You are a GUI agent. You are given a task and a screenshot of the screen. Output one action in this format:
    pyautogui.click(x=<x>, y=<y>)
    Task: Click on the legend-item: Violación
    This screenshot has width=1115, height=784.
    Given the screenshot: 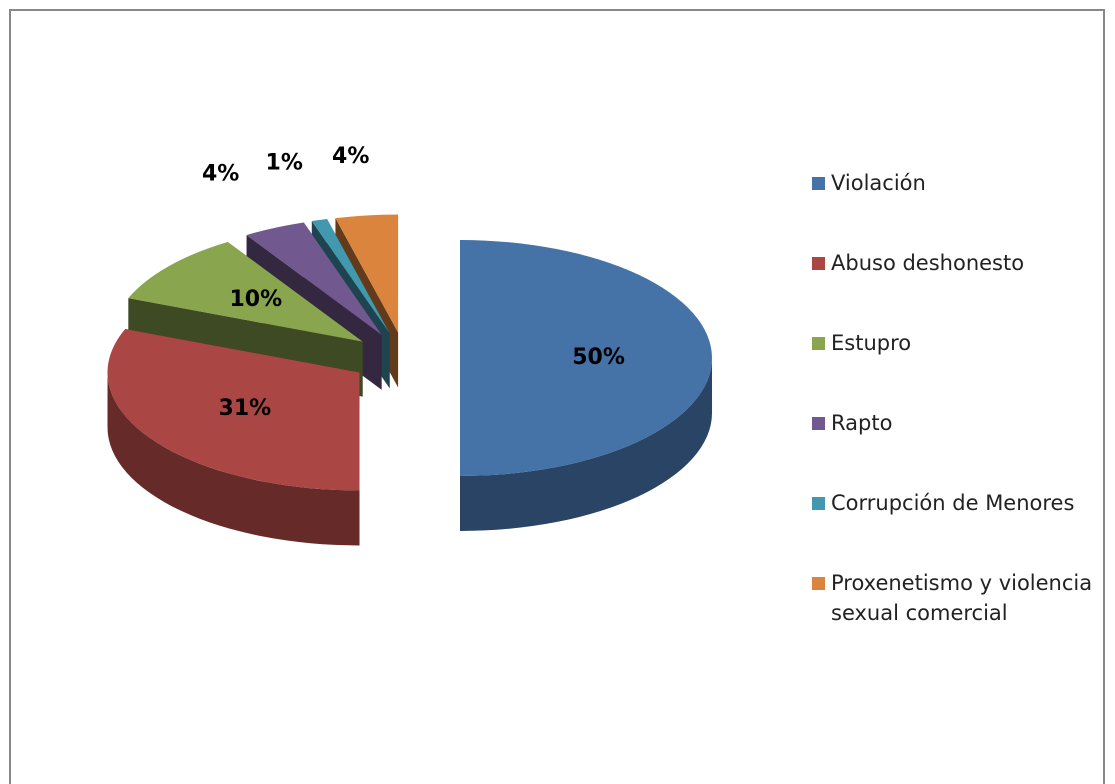 What is the action you would take?
    pyautogui.click(x=959, y=183)
    